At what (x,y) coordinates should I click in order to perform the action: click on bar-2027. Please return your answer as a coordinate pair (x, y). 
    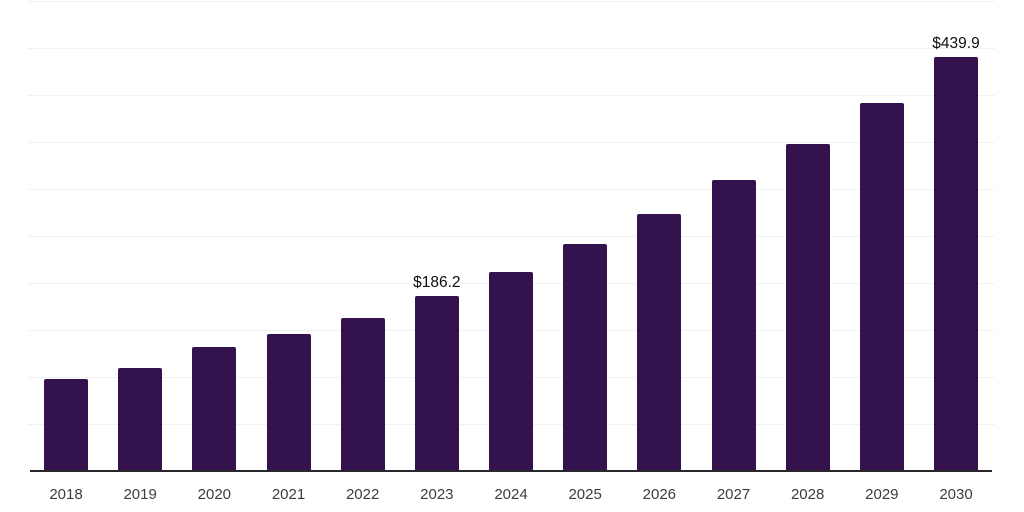
    Looking at the image, I should click on (733, 325).